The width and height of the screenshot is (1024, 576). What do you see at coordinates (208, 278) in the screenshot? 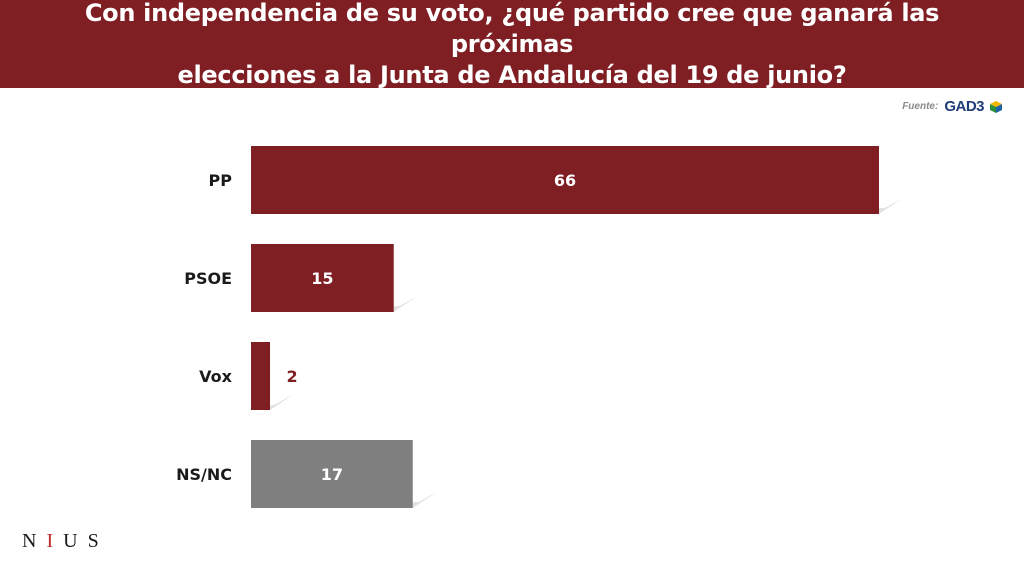
I see `category-label: PSOE` at bounding box center [208, 278].